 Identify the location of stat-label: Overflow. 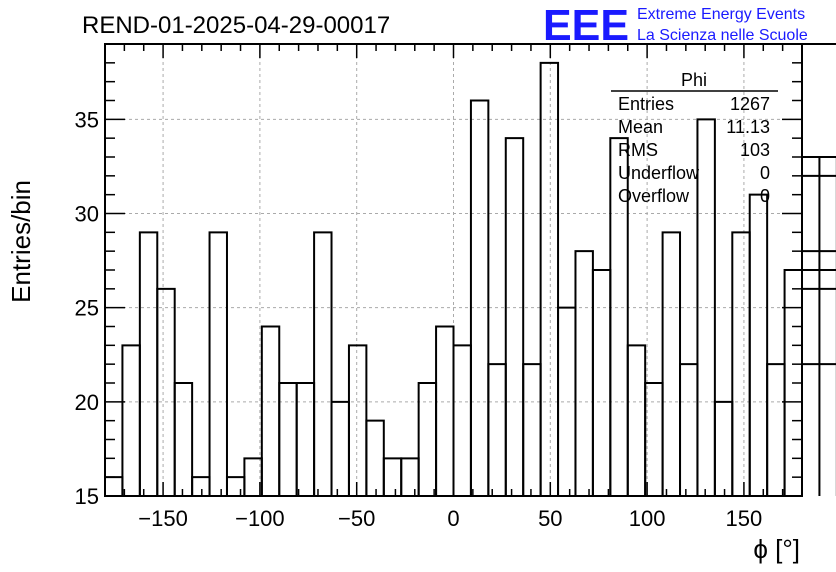
(654, 196).